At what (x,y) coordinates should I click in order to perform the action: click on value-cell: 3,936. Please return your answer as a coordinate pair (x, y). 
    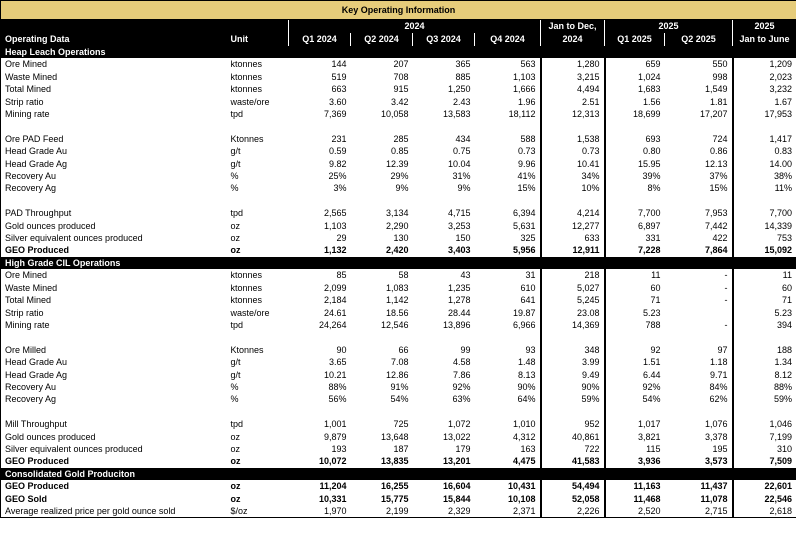
    Looking at the image, I should click on (649, 461).